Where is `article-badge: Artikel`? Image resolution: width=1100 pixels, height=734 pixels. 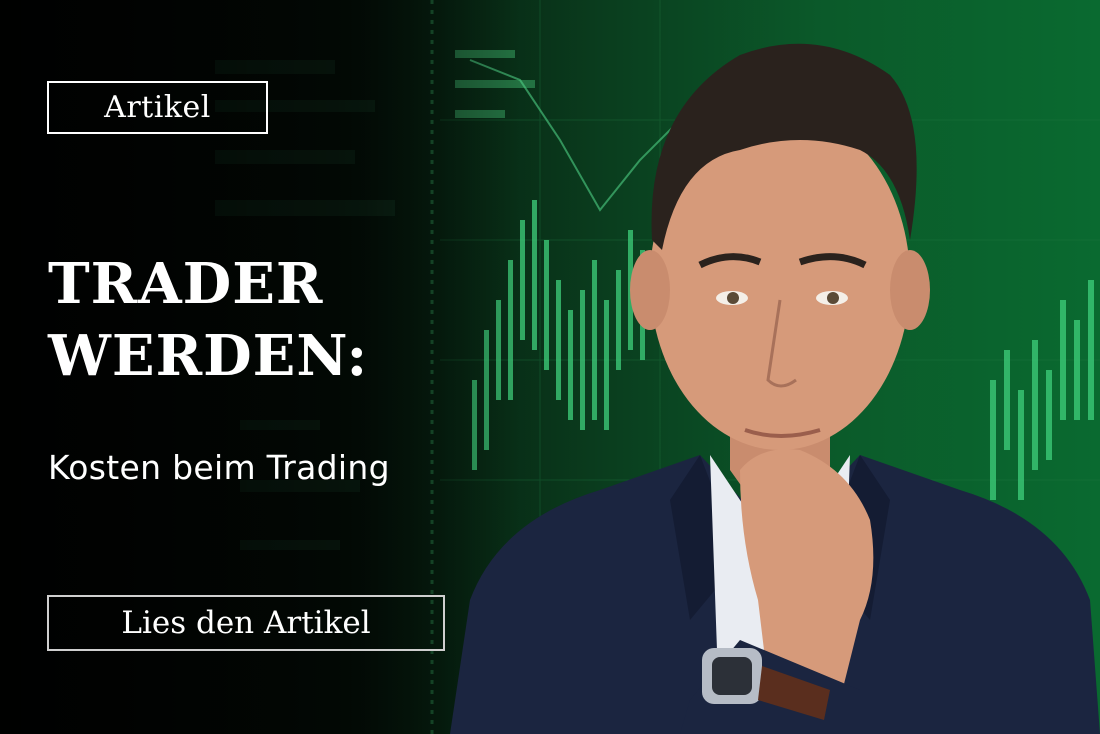 article-badge: Artikel is located at coordinates (157, 107).